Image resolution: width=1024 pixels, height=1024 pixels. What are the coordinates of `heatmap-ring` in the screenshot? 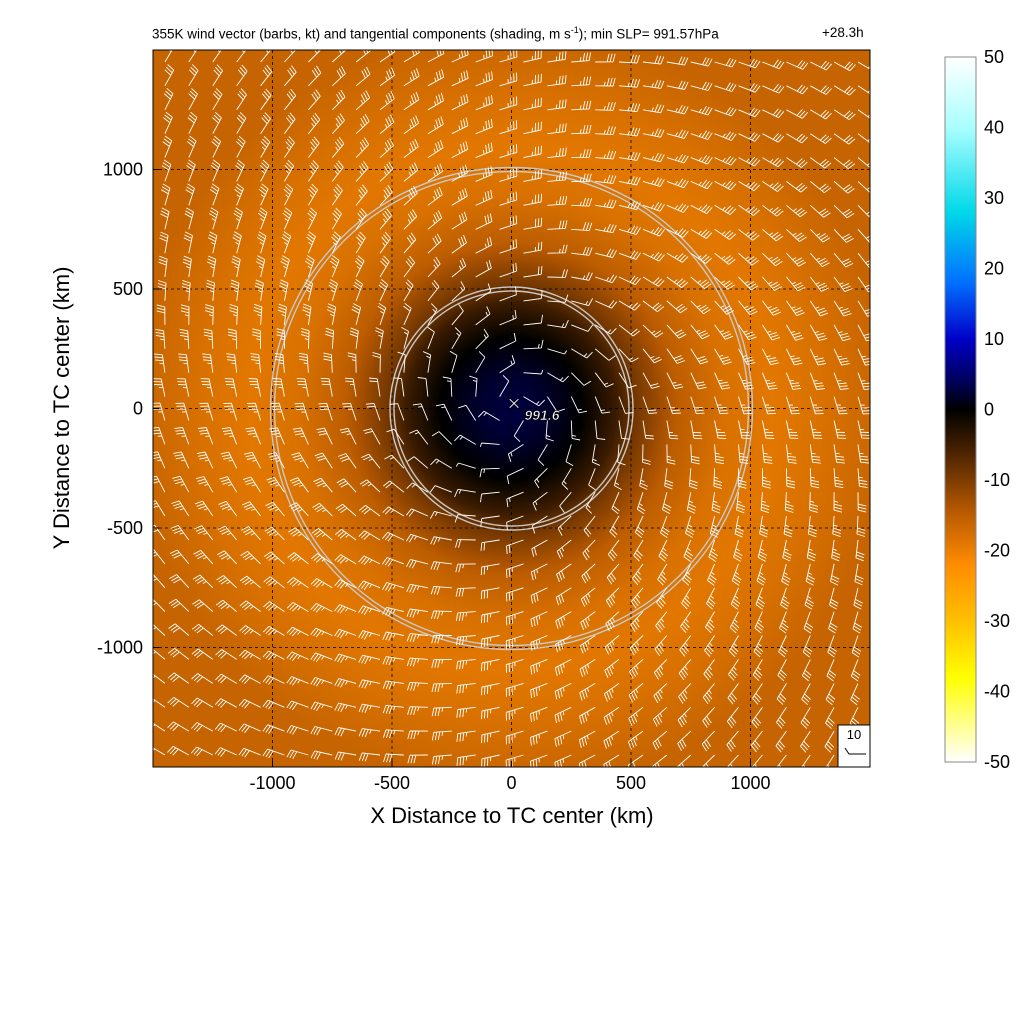 It's located at (511, 408).